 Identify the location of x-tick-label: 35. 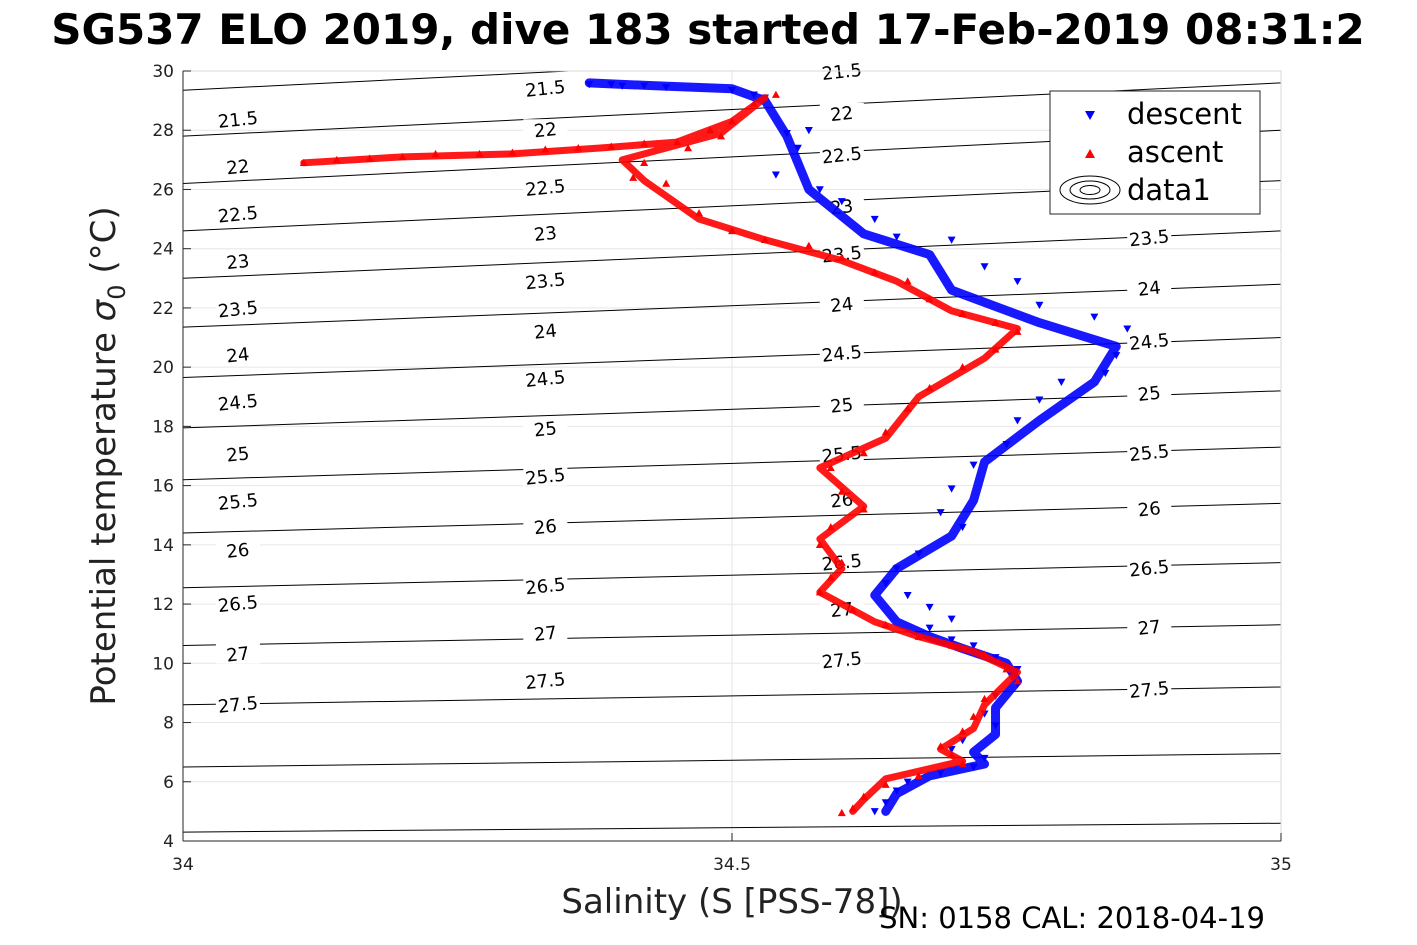
(1281, 865).